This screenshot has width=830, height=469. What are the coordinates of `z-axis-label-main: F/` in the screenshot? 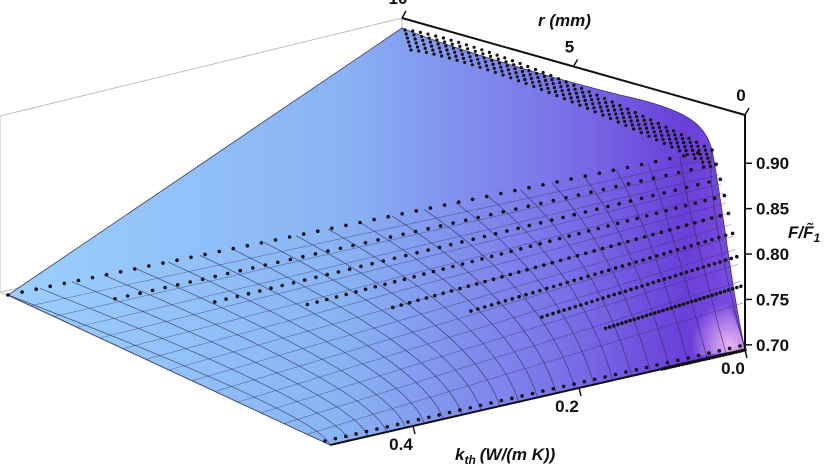 It's located at (796, 232).